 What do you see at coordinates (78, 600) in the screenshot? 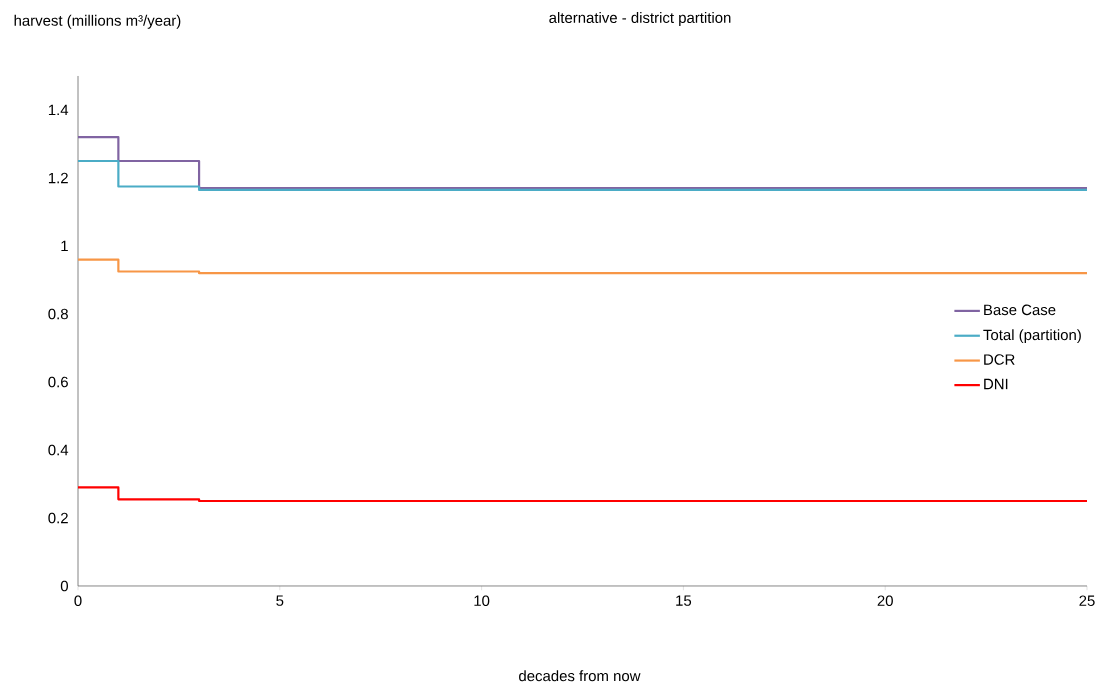
I see `x-tick-label: 0` at bounding box center [78, 600].